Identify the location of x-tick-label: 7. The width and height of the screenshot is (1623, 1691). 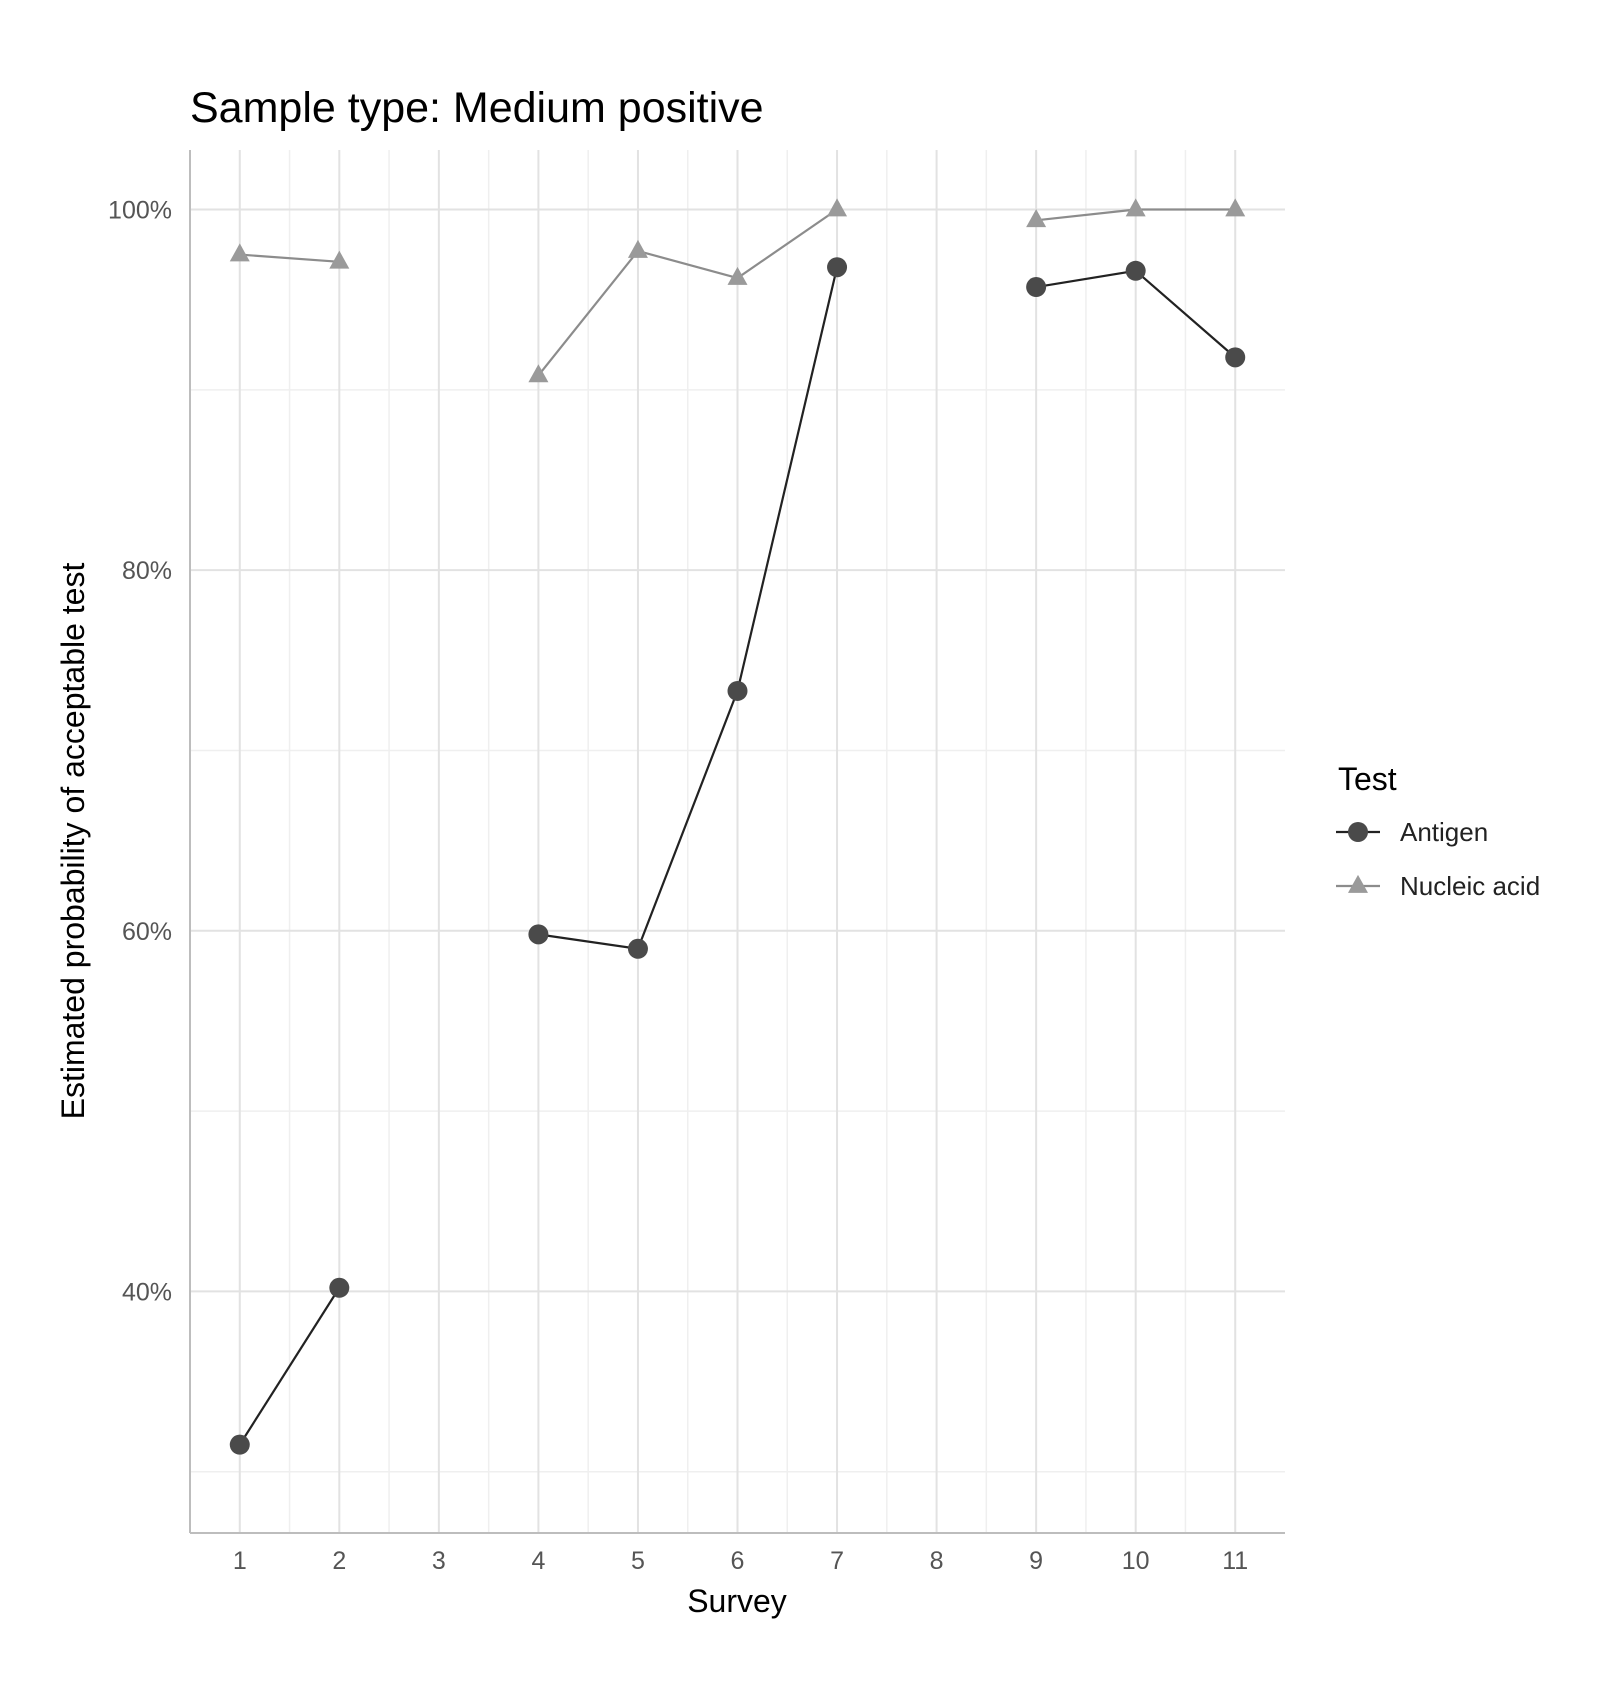
(837, 1561).